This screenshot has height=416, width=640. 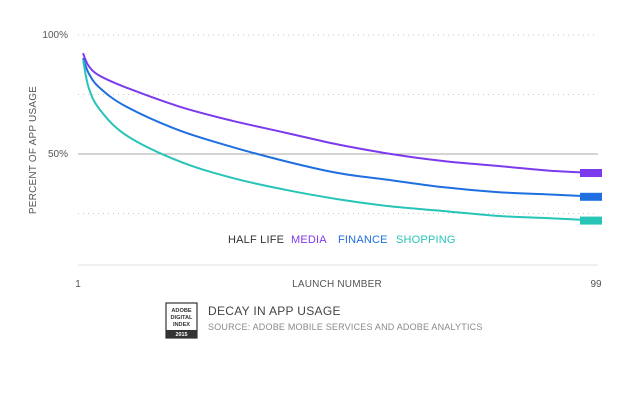 I want to click on chart-title: DECAY IN APP USAGE, so click(x=274, y=311).